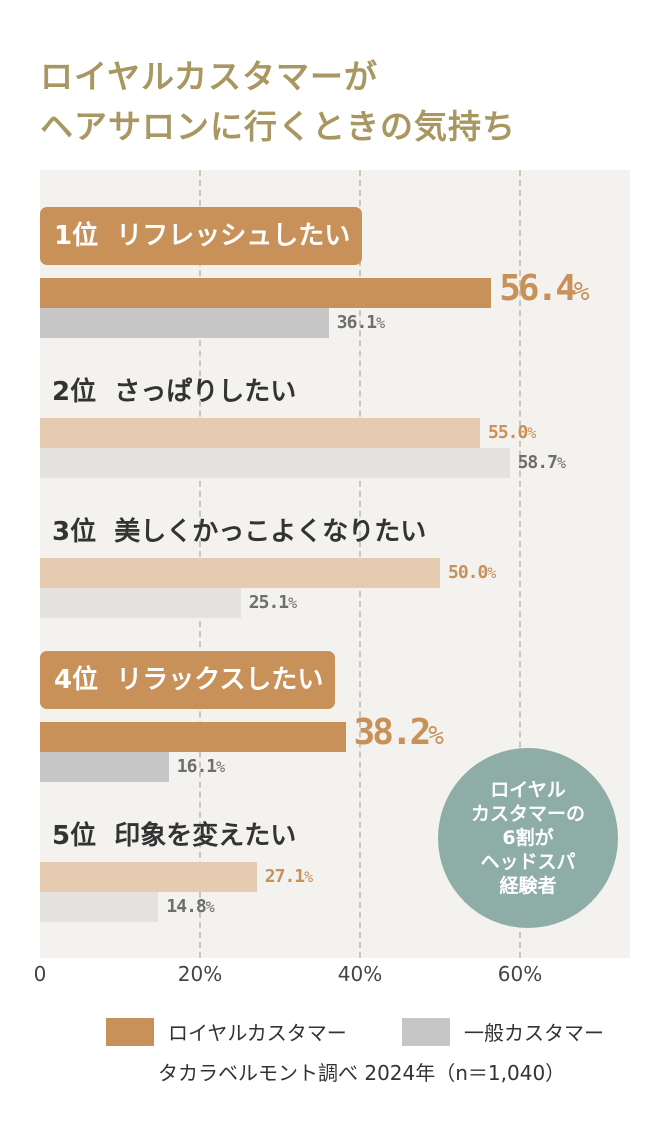  I want to click on annotation-line: ヘッドスパ, so click(528, 862).